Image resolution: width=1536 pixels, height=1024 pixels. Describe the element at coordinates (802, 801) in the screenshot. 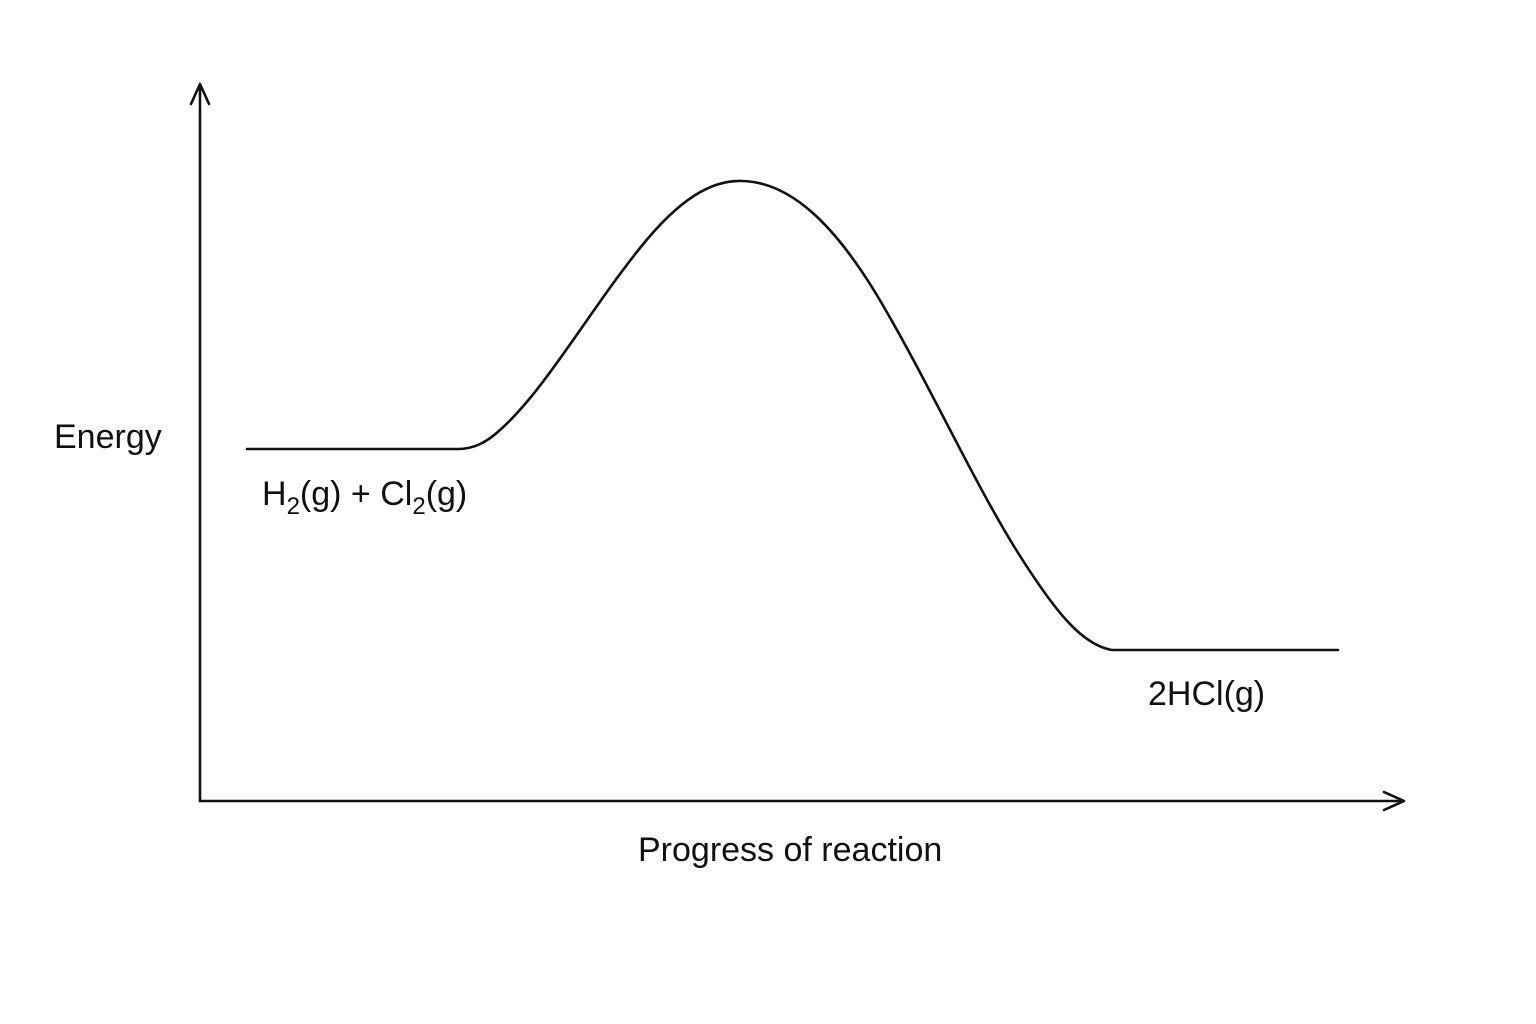

I see `x-axis` at that location.